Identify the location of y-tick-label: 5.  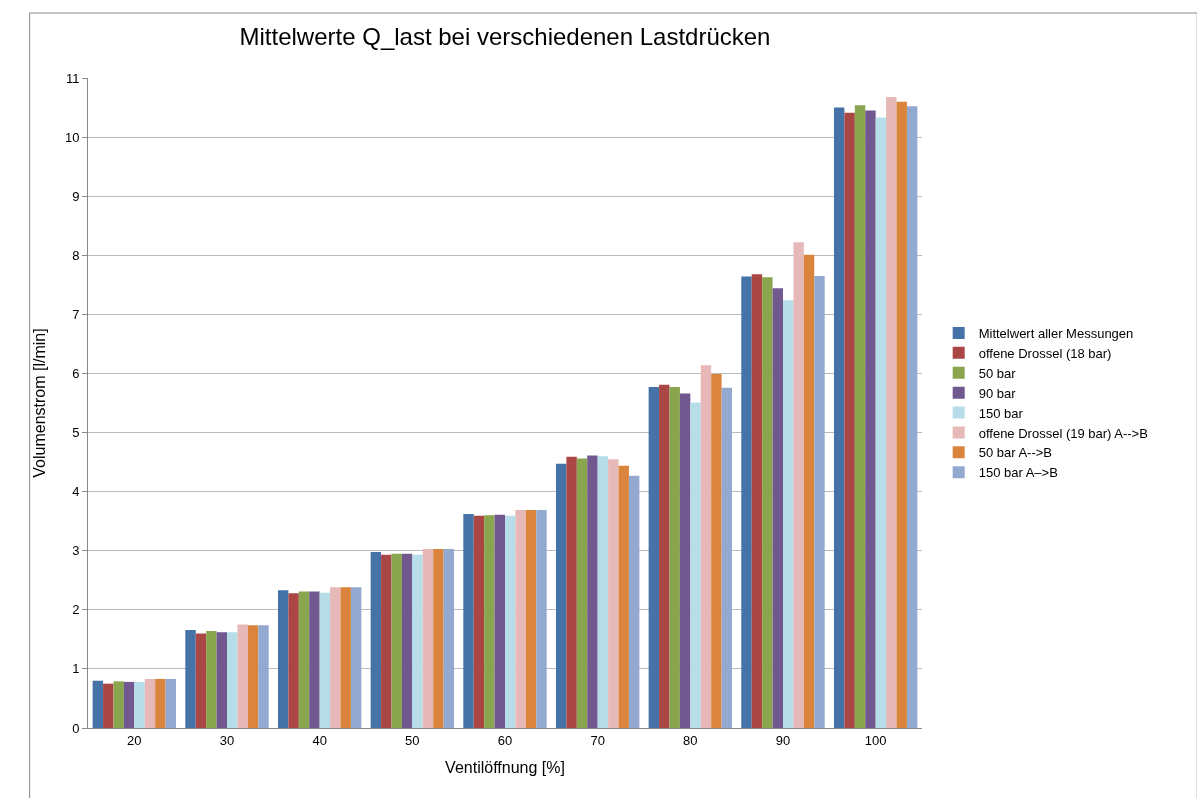
(76, 433).